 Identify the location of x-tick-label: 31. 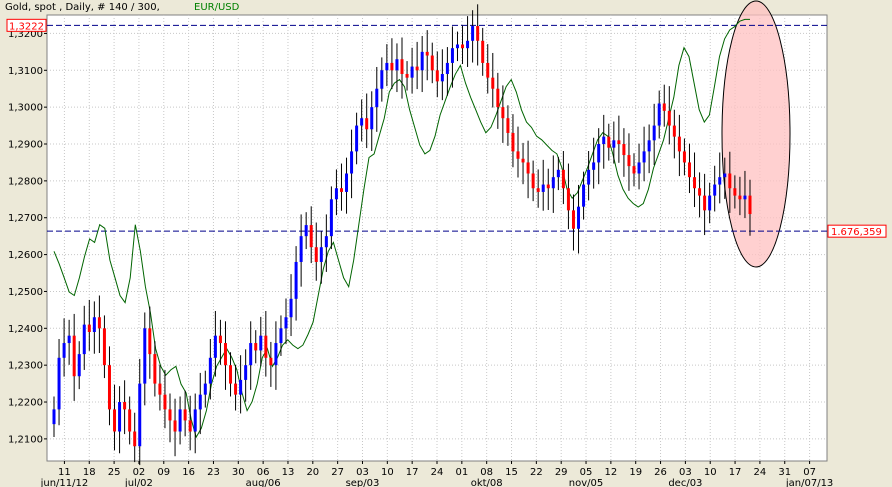
(784, 472).